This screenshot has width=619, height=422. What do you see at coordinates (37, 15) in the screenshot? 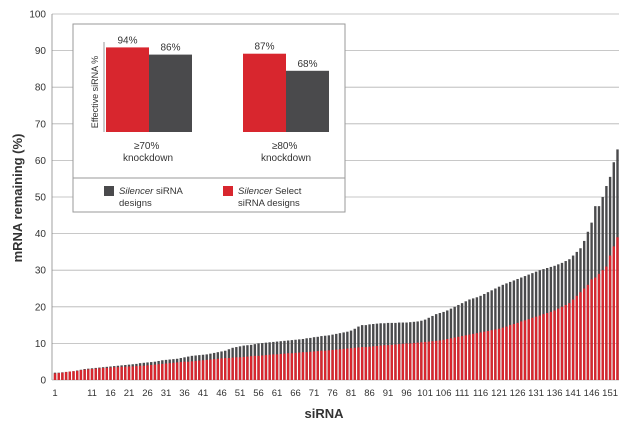
I see `y-tick-label: 100` at bounding box center [37, 15].